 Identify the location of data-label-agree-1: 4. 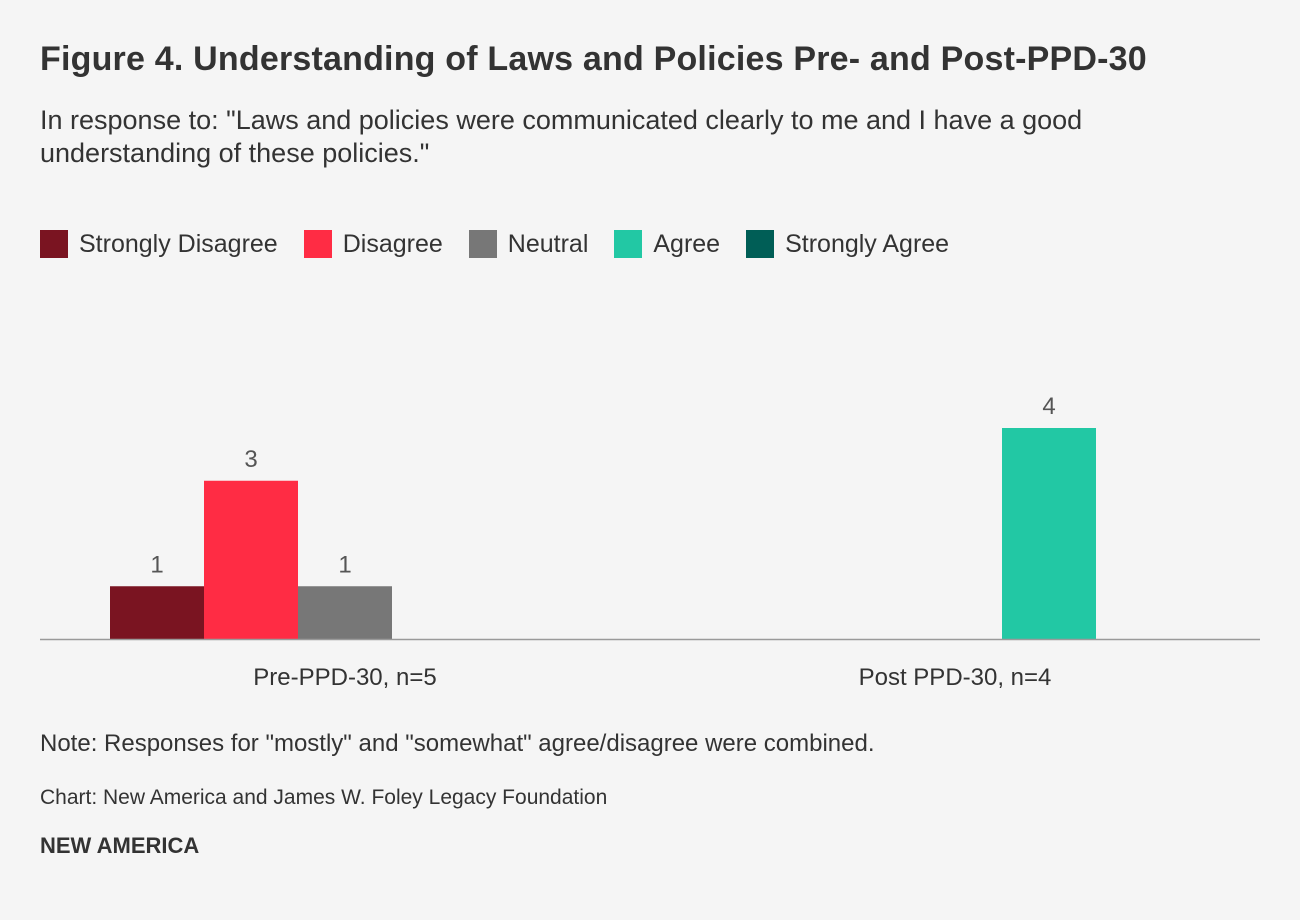
(1048, 406).